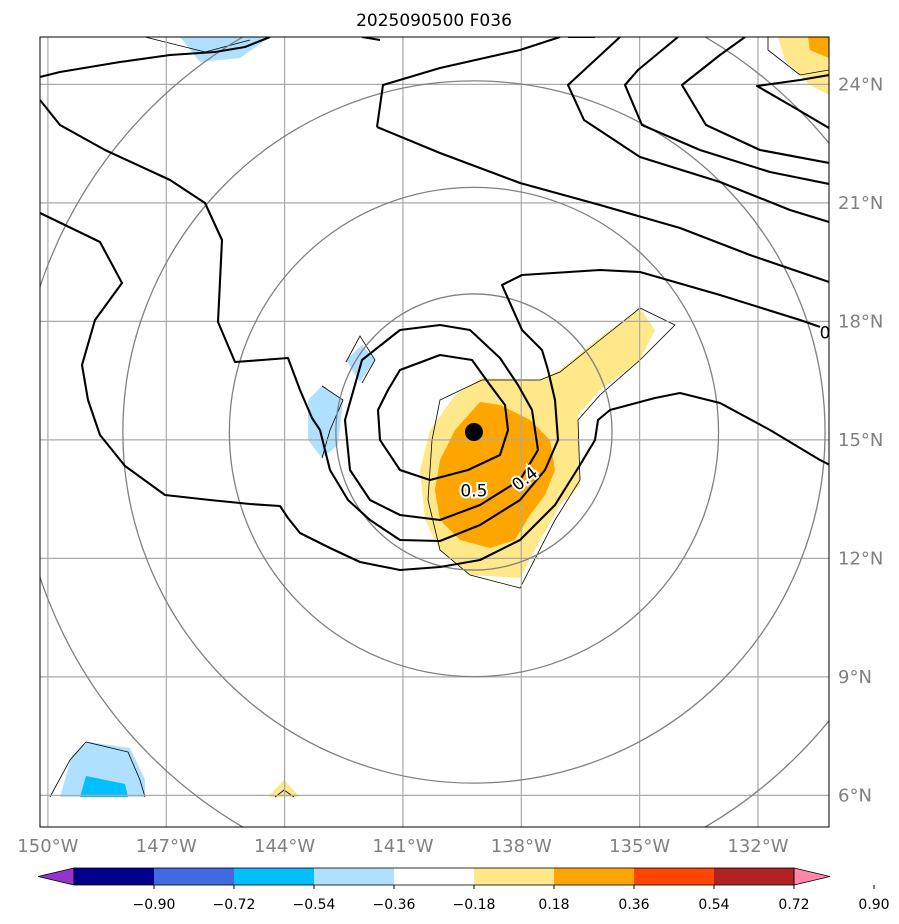 The height and width of the screenshot is (924, 899). I want to click on lon-tick-label: 141°W, so click(402, 846).